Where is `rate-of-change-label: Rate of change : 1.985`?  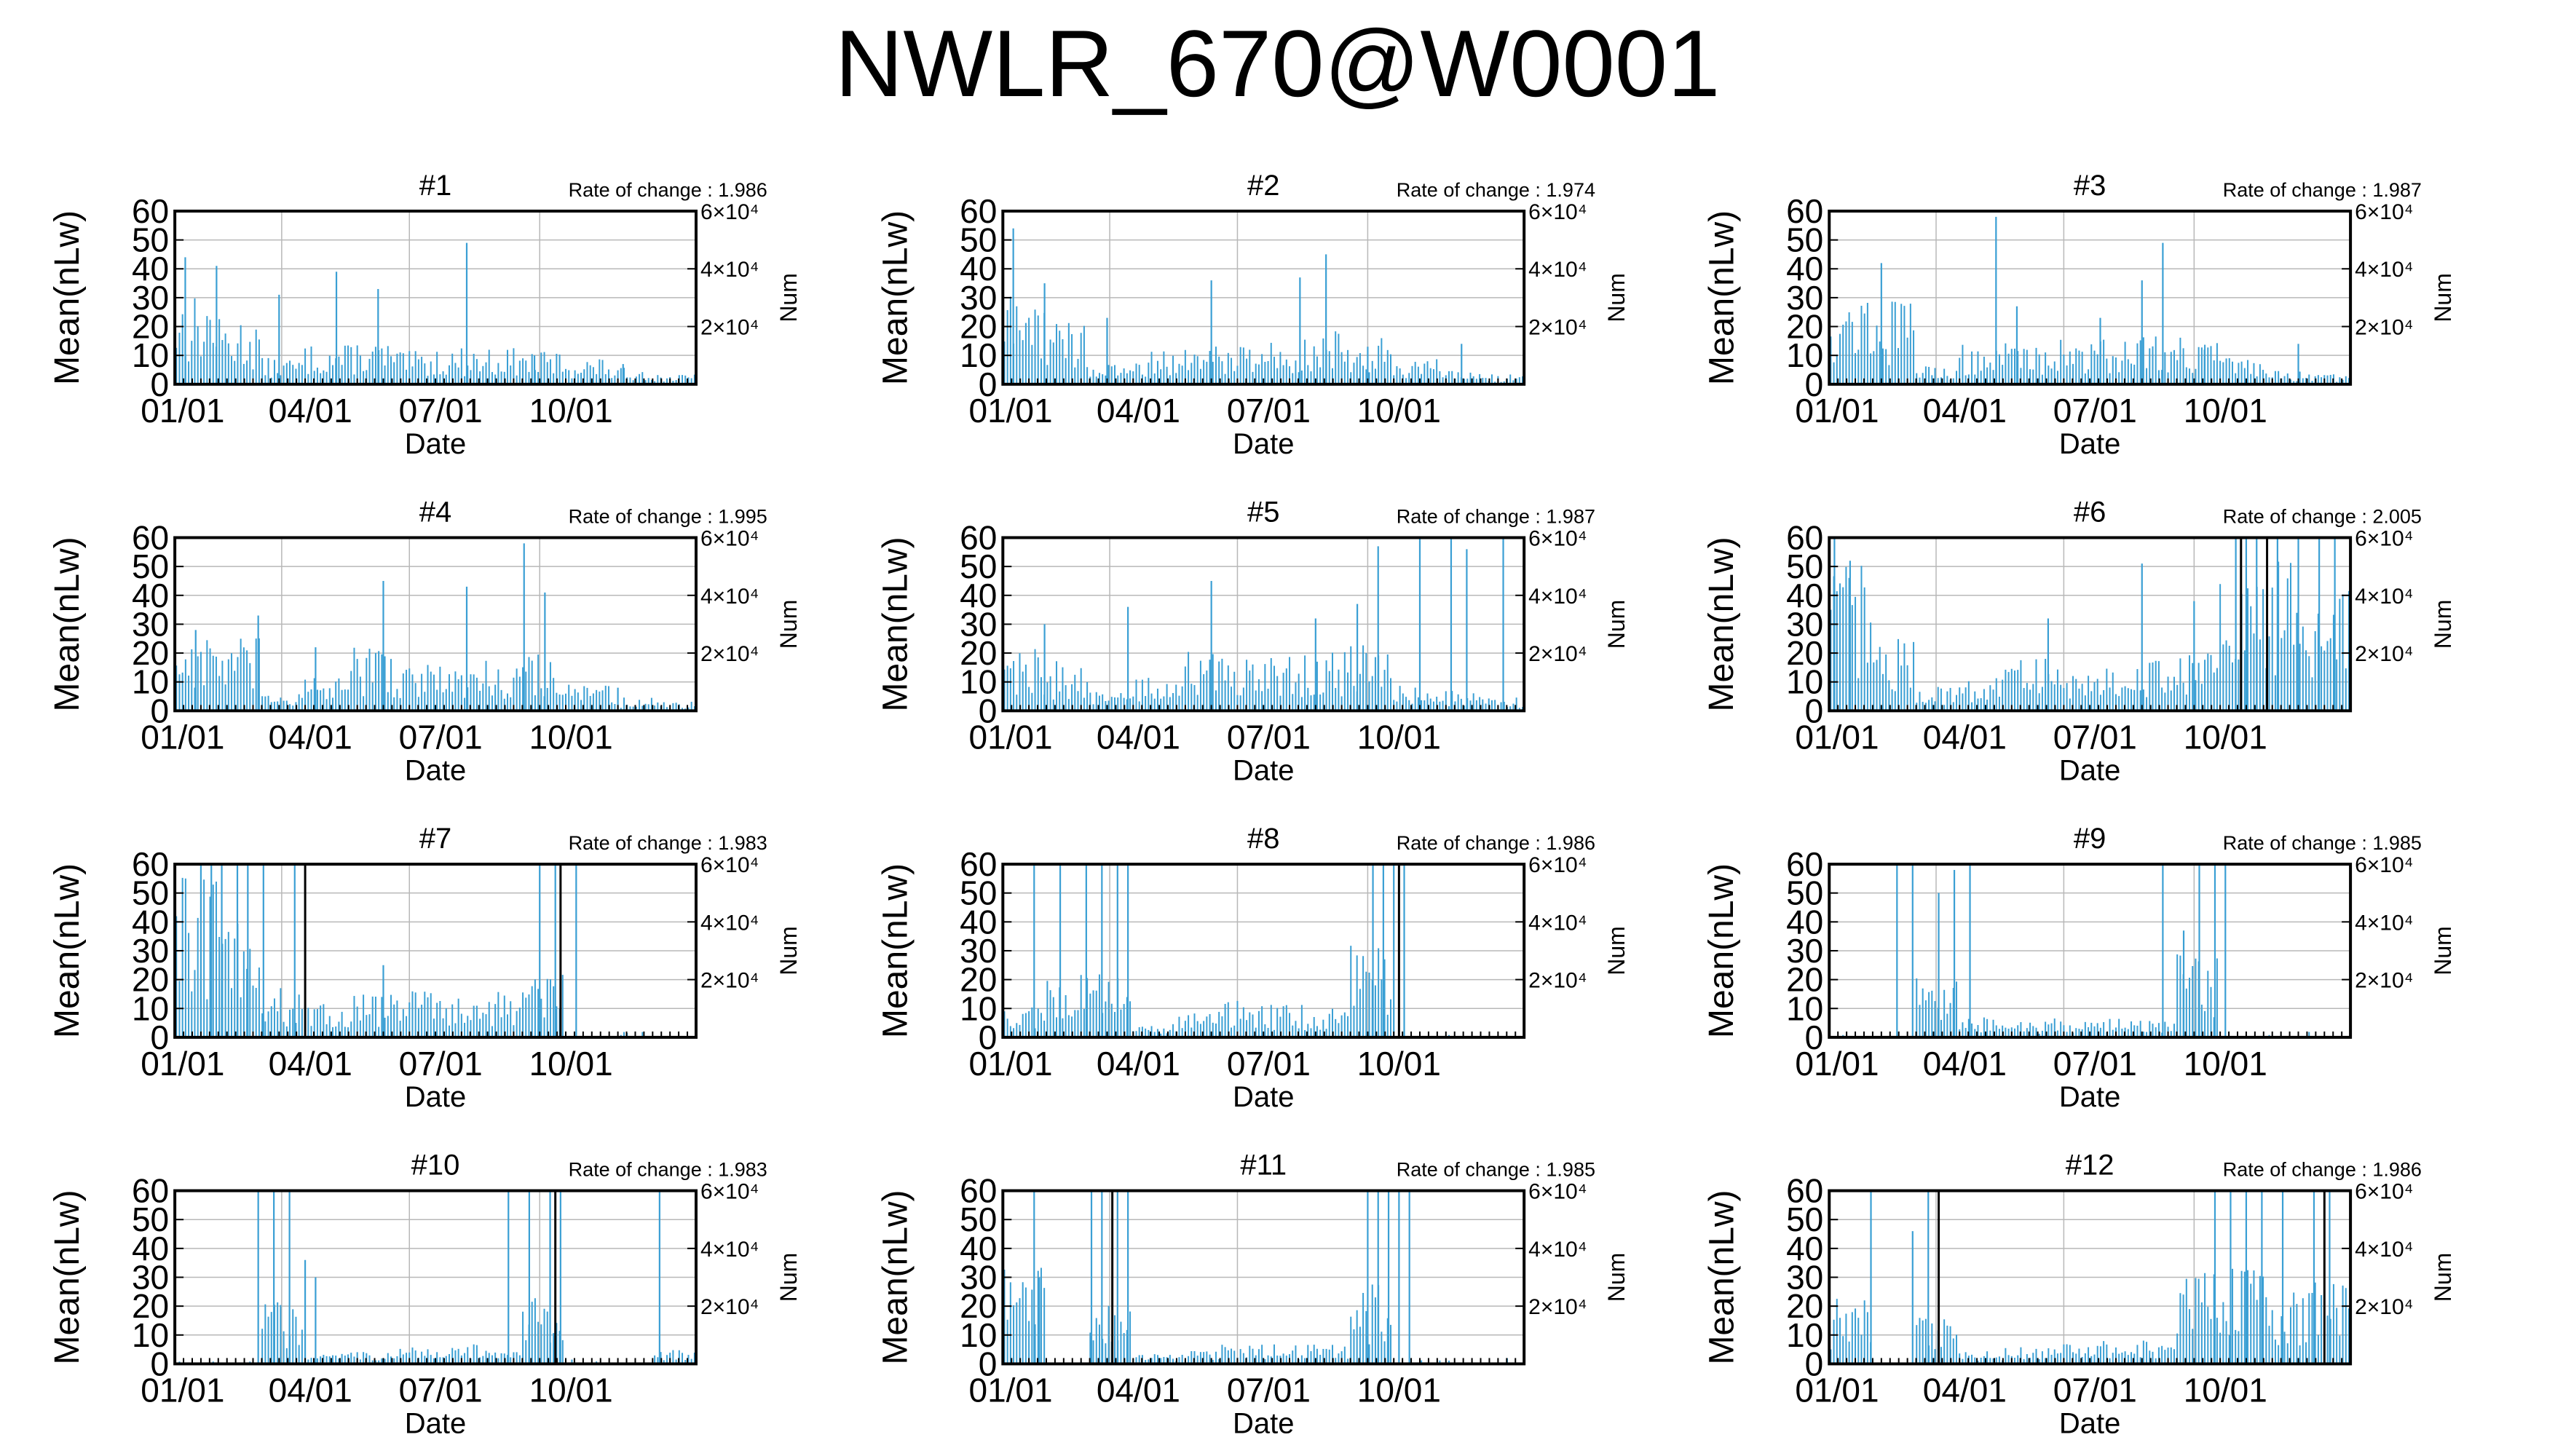
rate-of-change-label: Rate of change : 1.985 is located at coordinates (2322, 843).